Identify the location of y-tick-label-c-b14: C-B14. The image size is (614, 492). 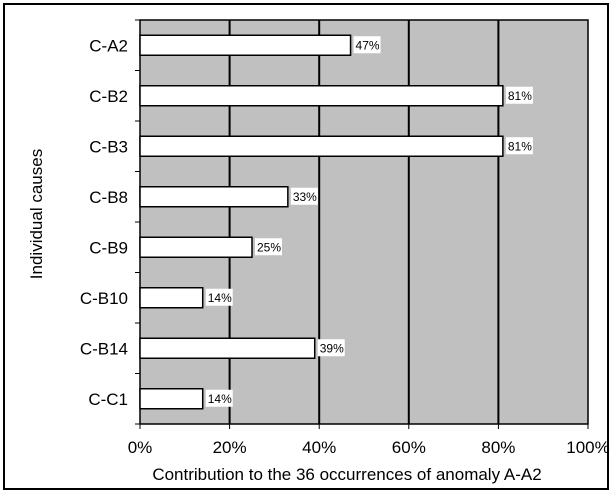
(104, 348).